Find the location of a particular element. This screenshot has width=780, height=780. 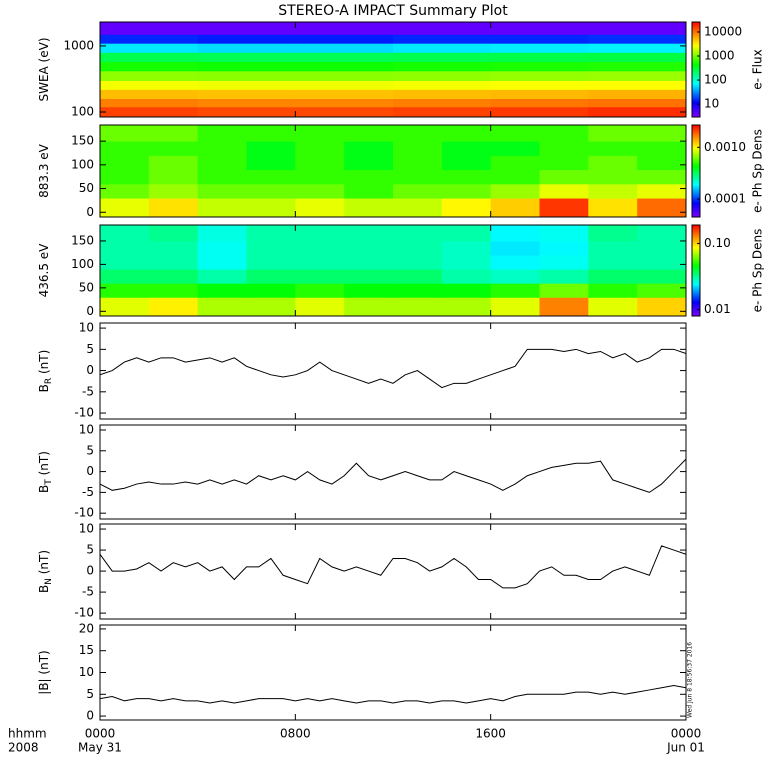

colorbar-tick-label: 0.0001 is located at coordinates (725, 199).